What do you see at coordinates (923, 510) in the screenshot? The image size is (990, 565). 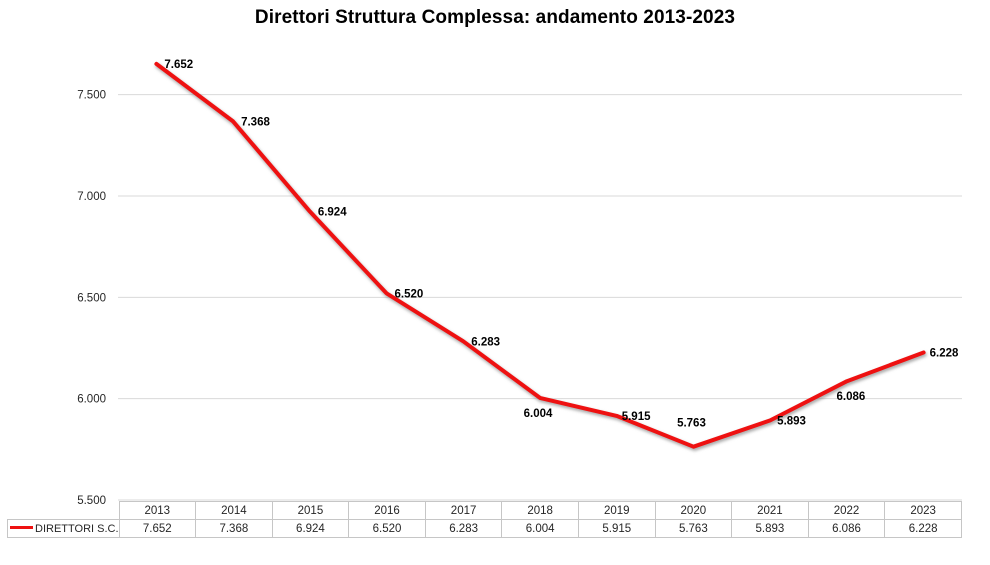 I see `year-cell: 2023` at bounding box center [923, 510].